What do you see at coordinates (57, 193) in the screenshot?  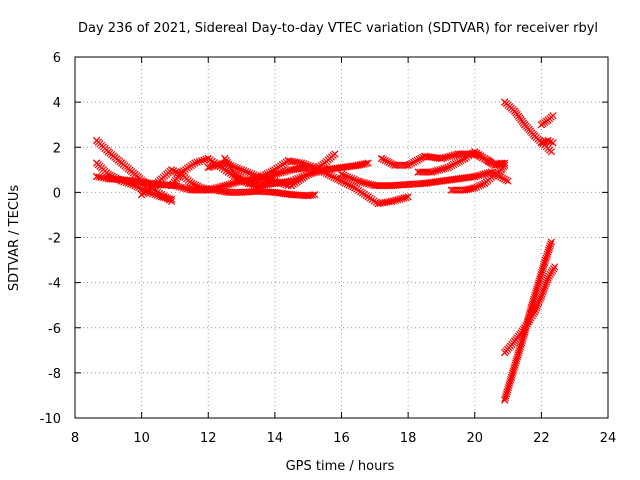 I see `y-tick-label: 0` at bounding box center [57, 193].